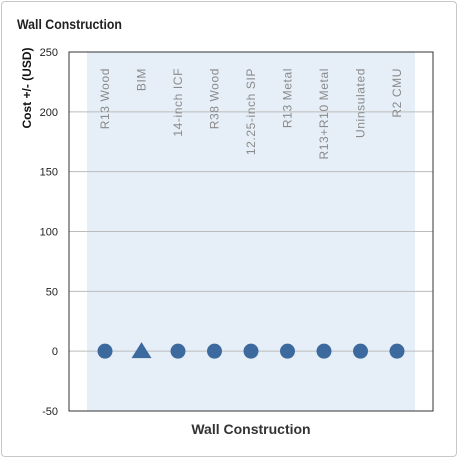 This screenshot has width=460, height=460. I want to click on category-label: 12.25-inch SIP, so click(251, 111).